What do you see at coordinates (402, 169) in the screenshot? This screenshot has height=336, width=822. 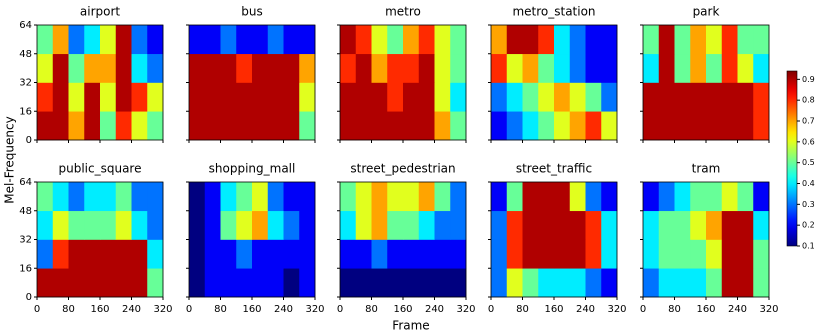 I see `panel-title: street_pedestrian` at bounding box center [402, 169].